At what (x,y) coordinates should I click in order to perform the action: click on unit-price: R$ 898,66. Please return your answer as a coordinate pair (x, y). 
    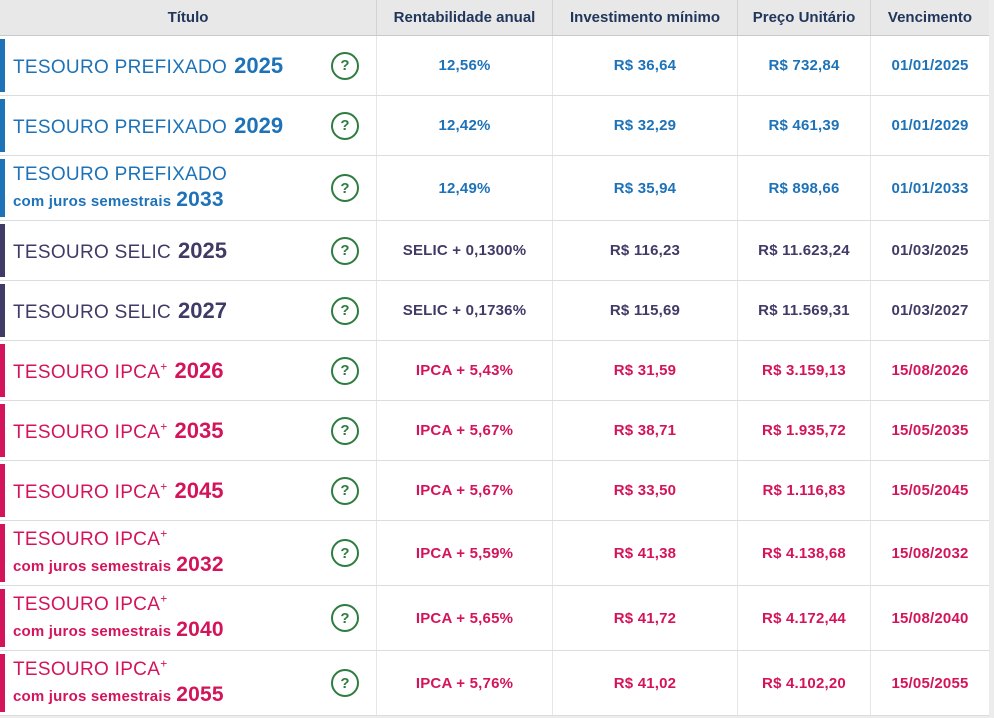
    Looking at the image, I should click on (803, 188).